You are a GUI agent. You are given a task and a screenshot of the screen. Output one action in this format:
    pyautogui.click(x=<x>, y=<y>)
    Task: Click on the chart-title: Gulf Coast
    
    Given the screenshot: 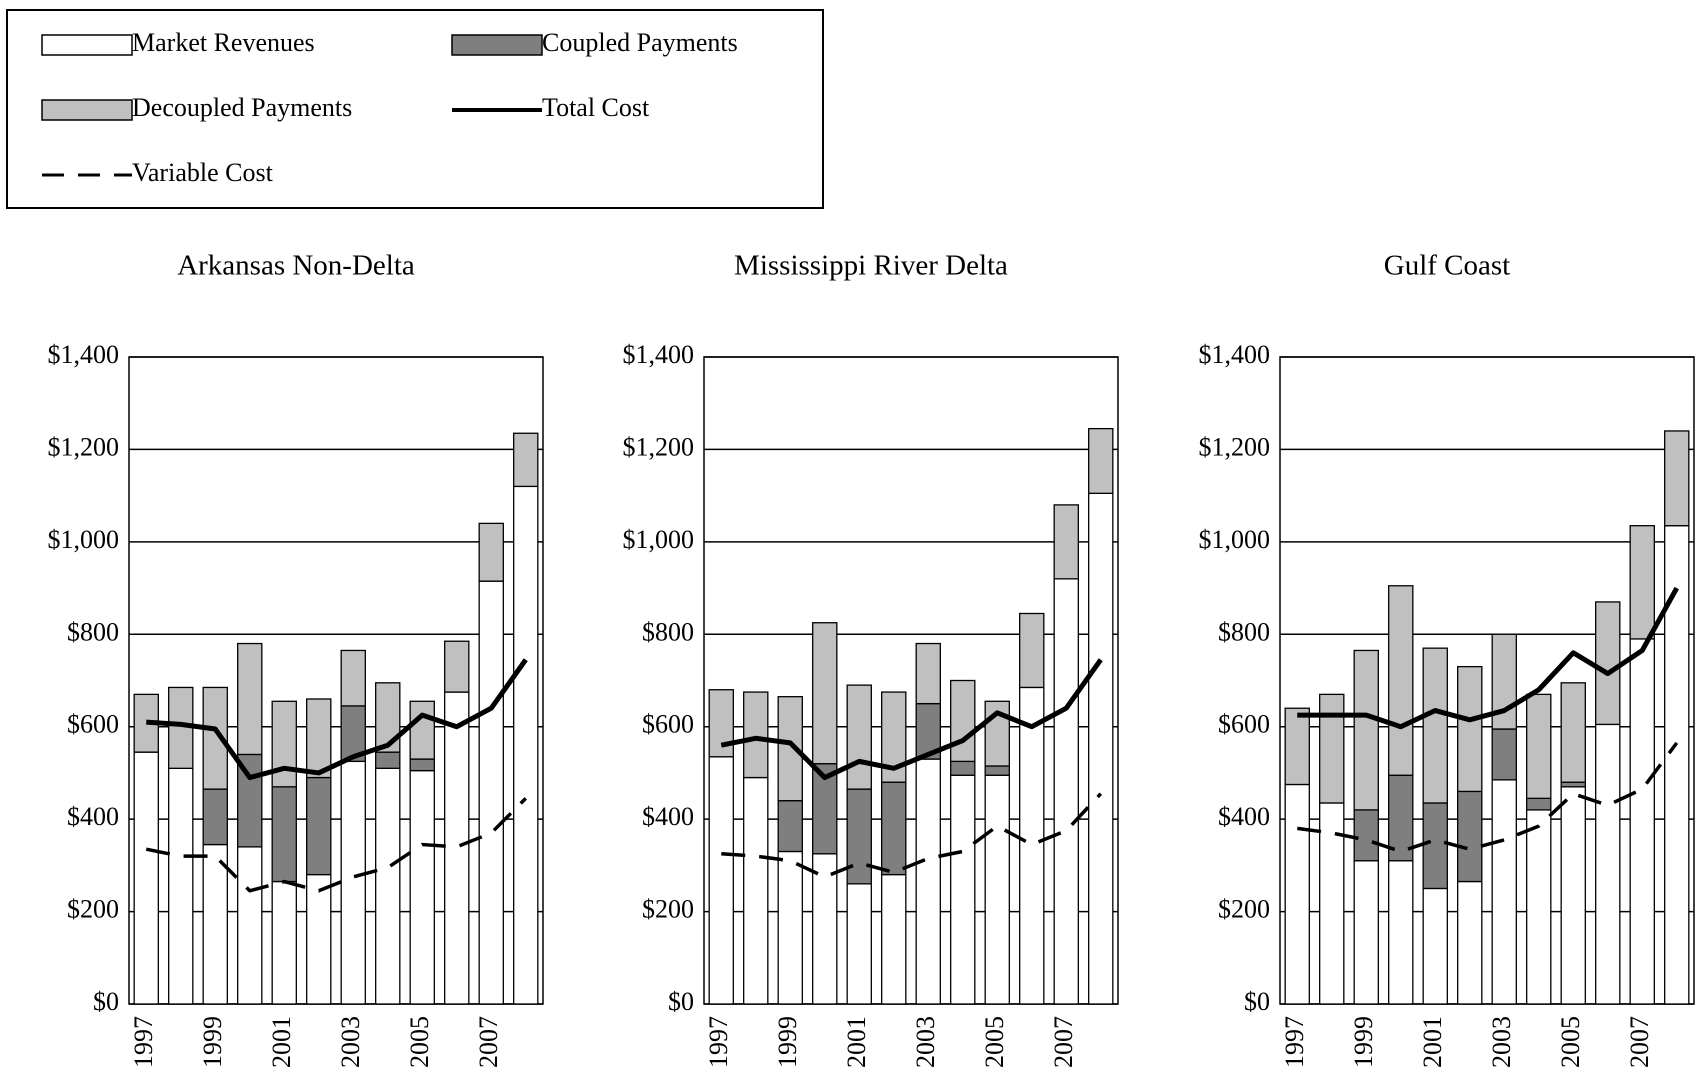 What is the action you would take?
    pyautogui.click(x=1447, y=266)
    